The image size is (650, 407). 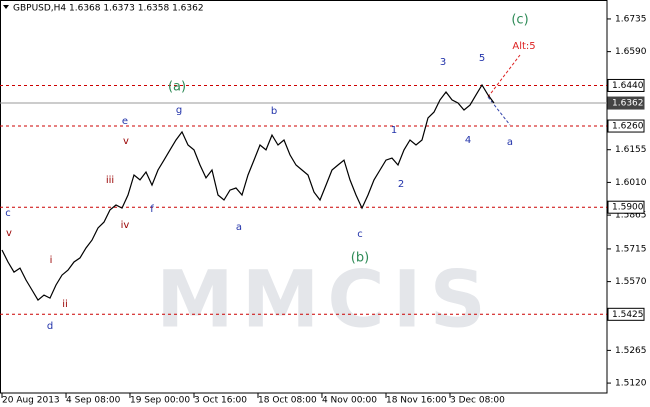 I want to click on wave-label: b, so click(x=274, y=111).